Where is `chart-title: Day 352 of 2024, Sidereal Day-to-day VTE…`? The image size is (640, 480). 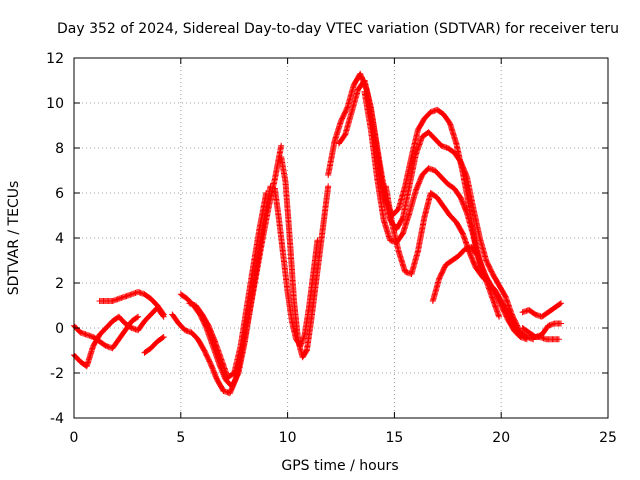 chart-title: Day 352 of 2024, Sidereal Day-to-day VTE… is located at coordinates (338, 29).